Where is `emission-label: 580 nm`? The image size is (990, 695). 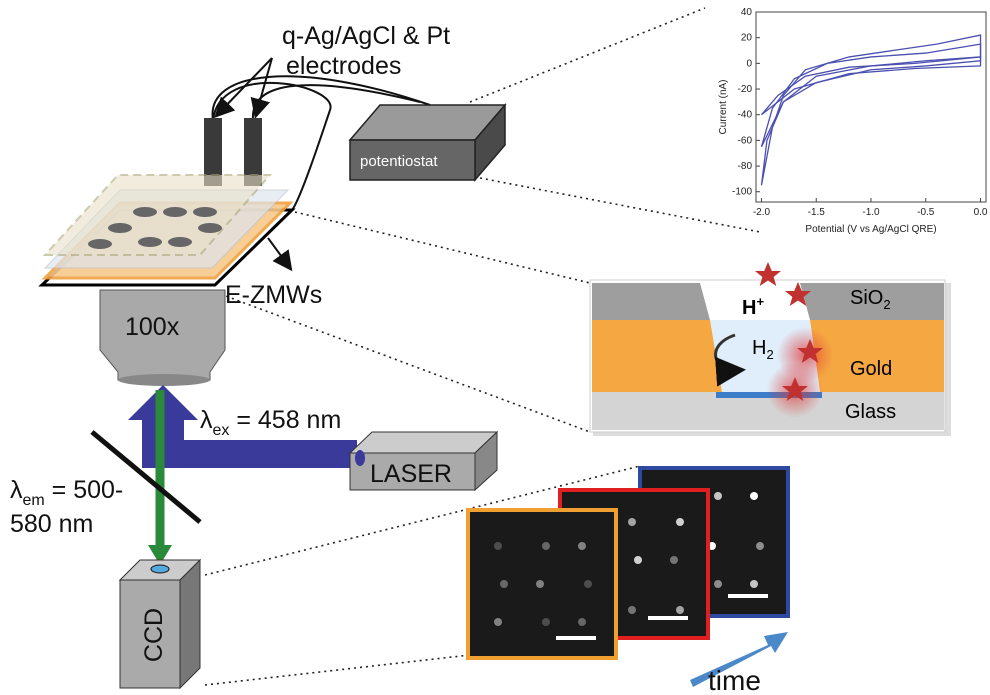 emission-label: 580 nm is located at coordinates (51, 524).